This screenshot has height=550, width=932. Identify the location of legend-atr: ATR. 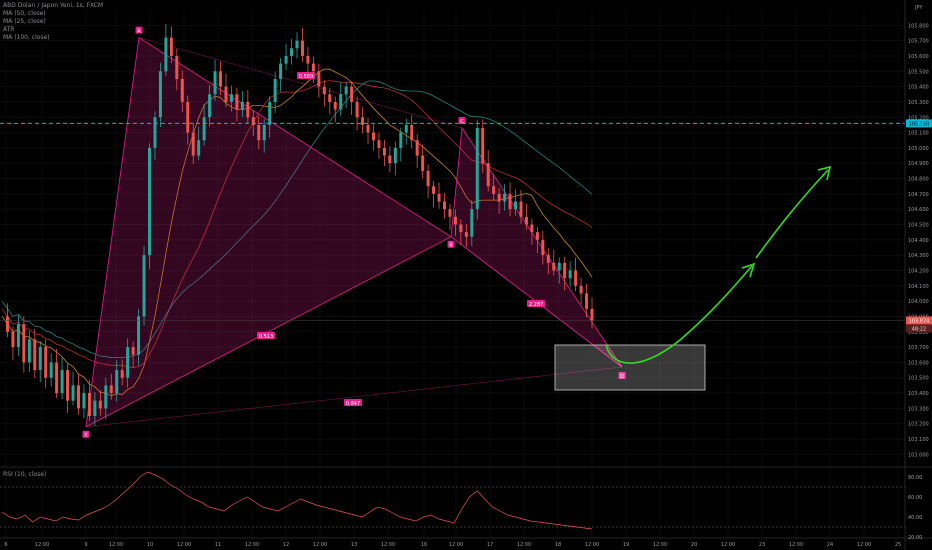
(9, 29).